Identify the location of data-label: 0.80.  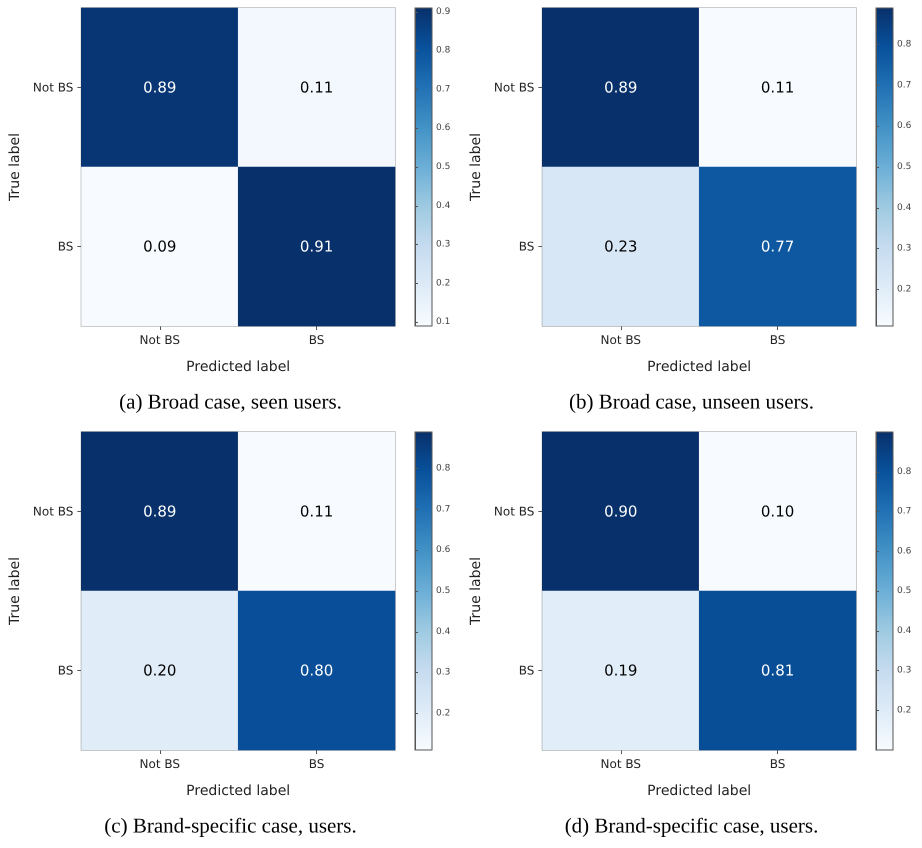
(317, 671).